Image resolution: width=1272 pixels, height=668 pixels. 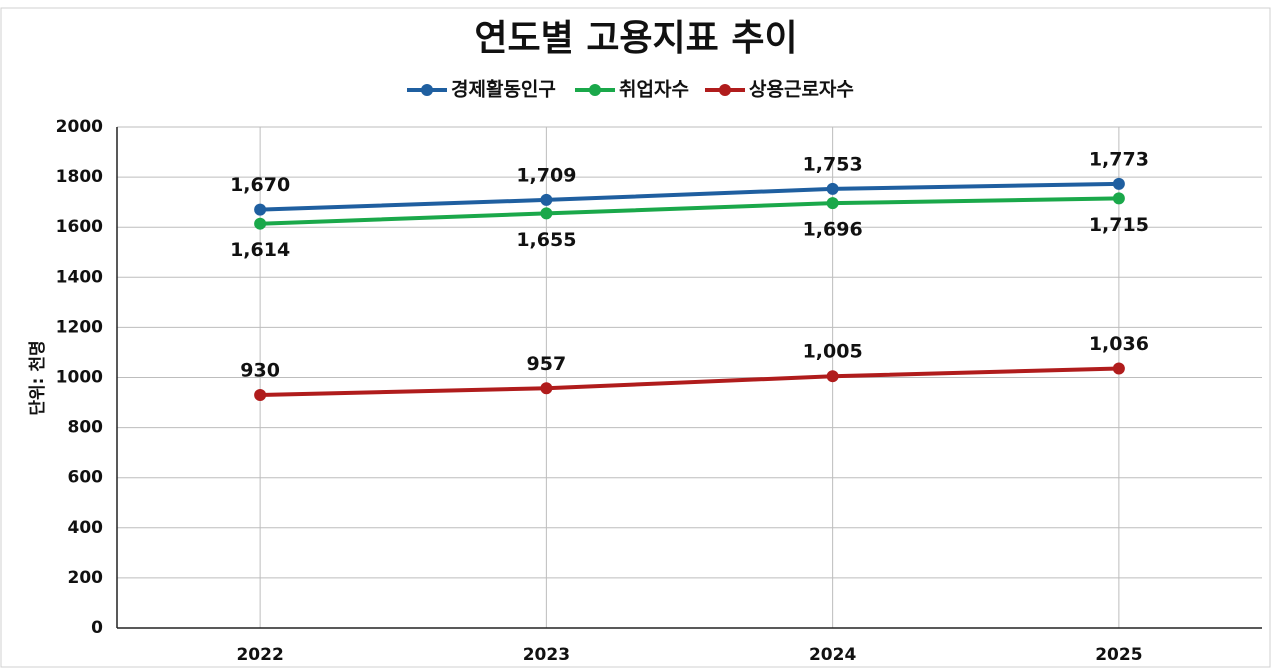 I want to click on data-label: 1,773, so click(x=1119, y=159).